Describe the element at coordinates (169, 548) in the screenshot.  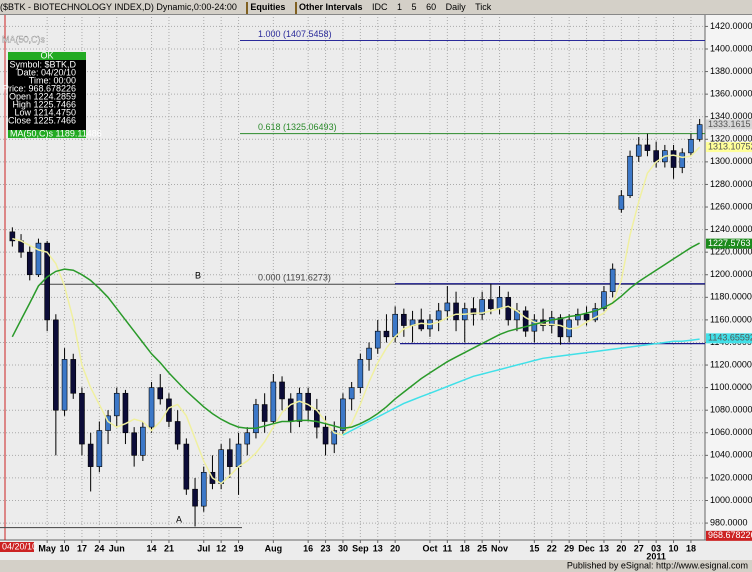
I see `x-tick-label: 21` at that location.